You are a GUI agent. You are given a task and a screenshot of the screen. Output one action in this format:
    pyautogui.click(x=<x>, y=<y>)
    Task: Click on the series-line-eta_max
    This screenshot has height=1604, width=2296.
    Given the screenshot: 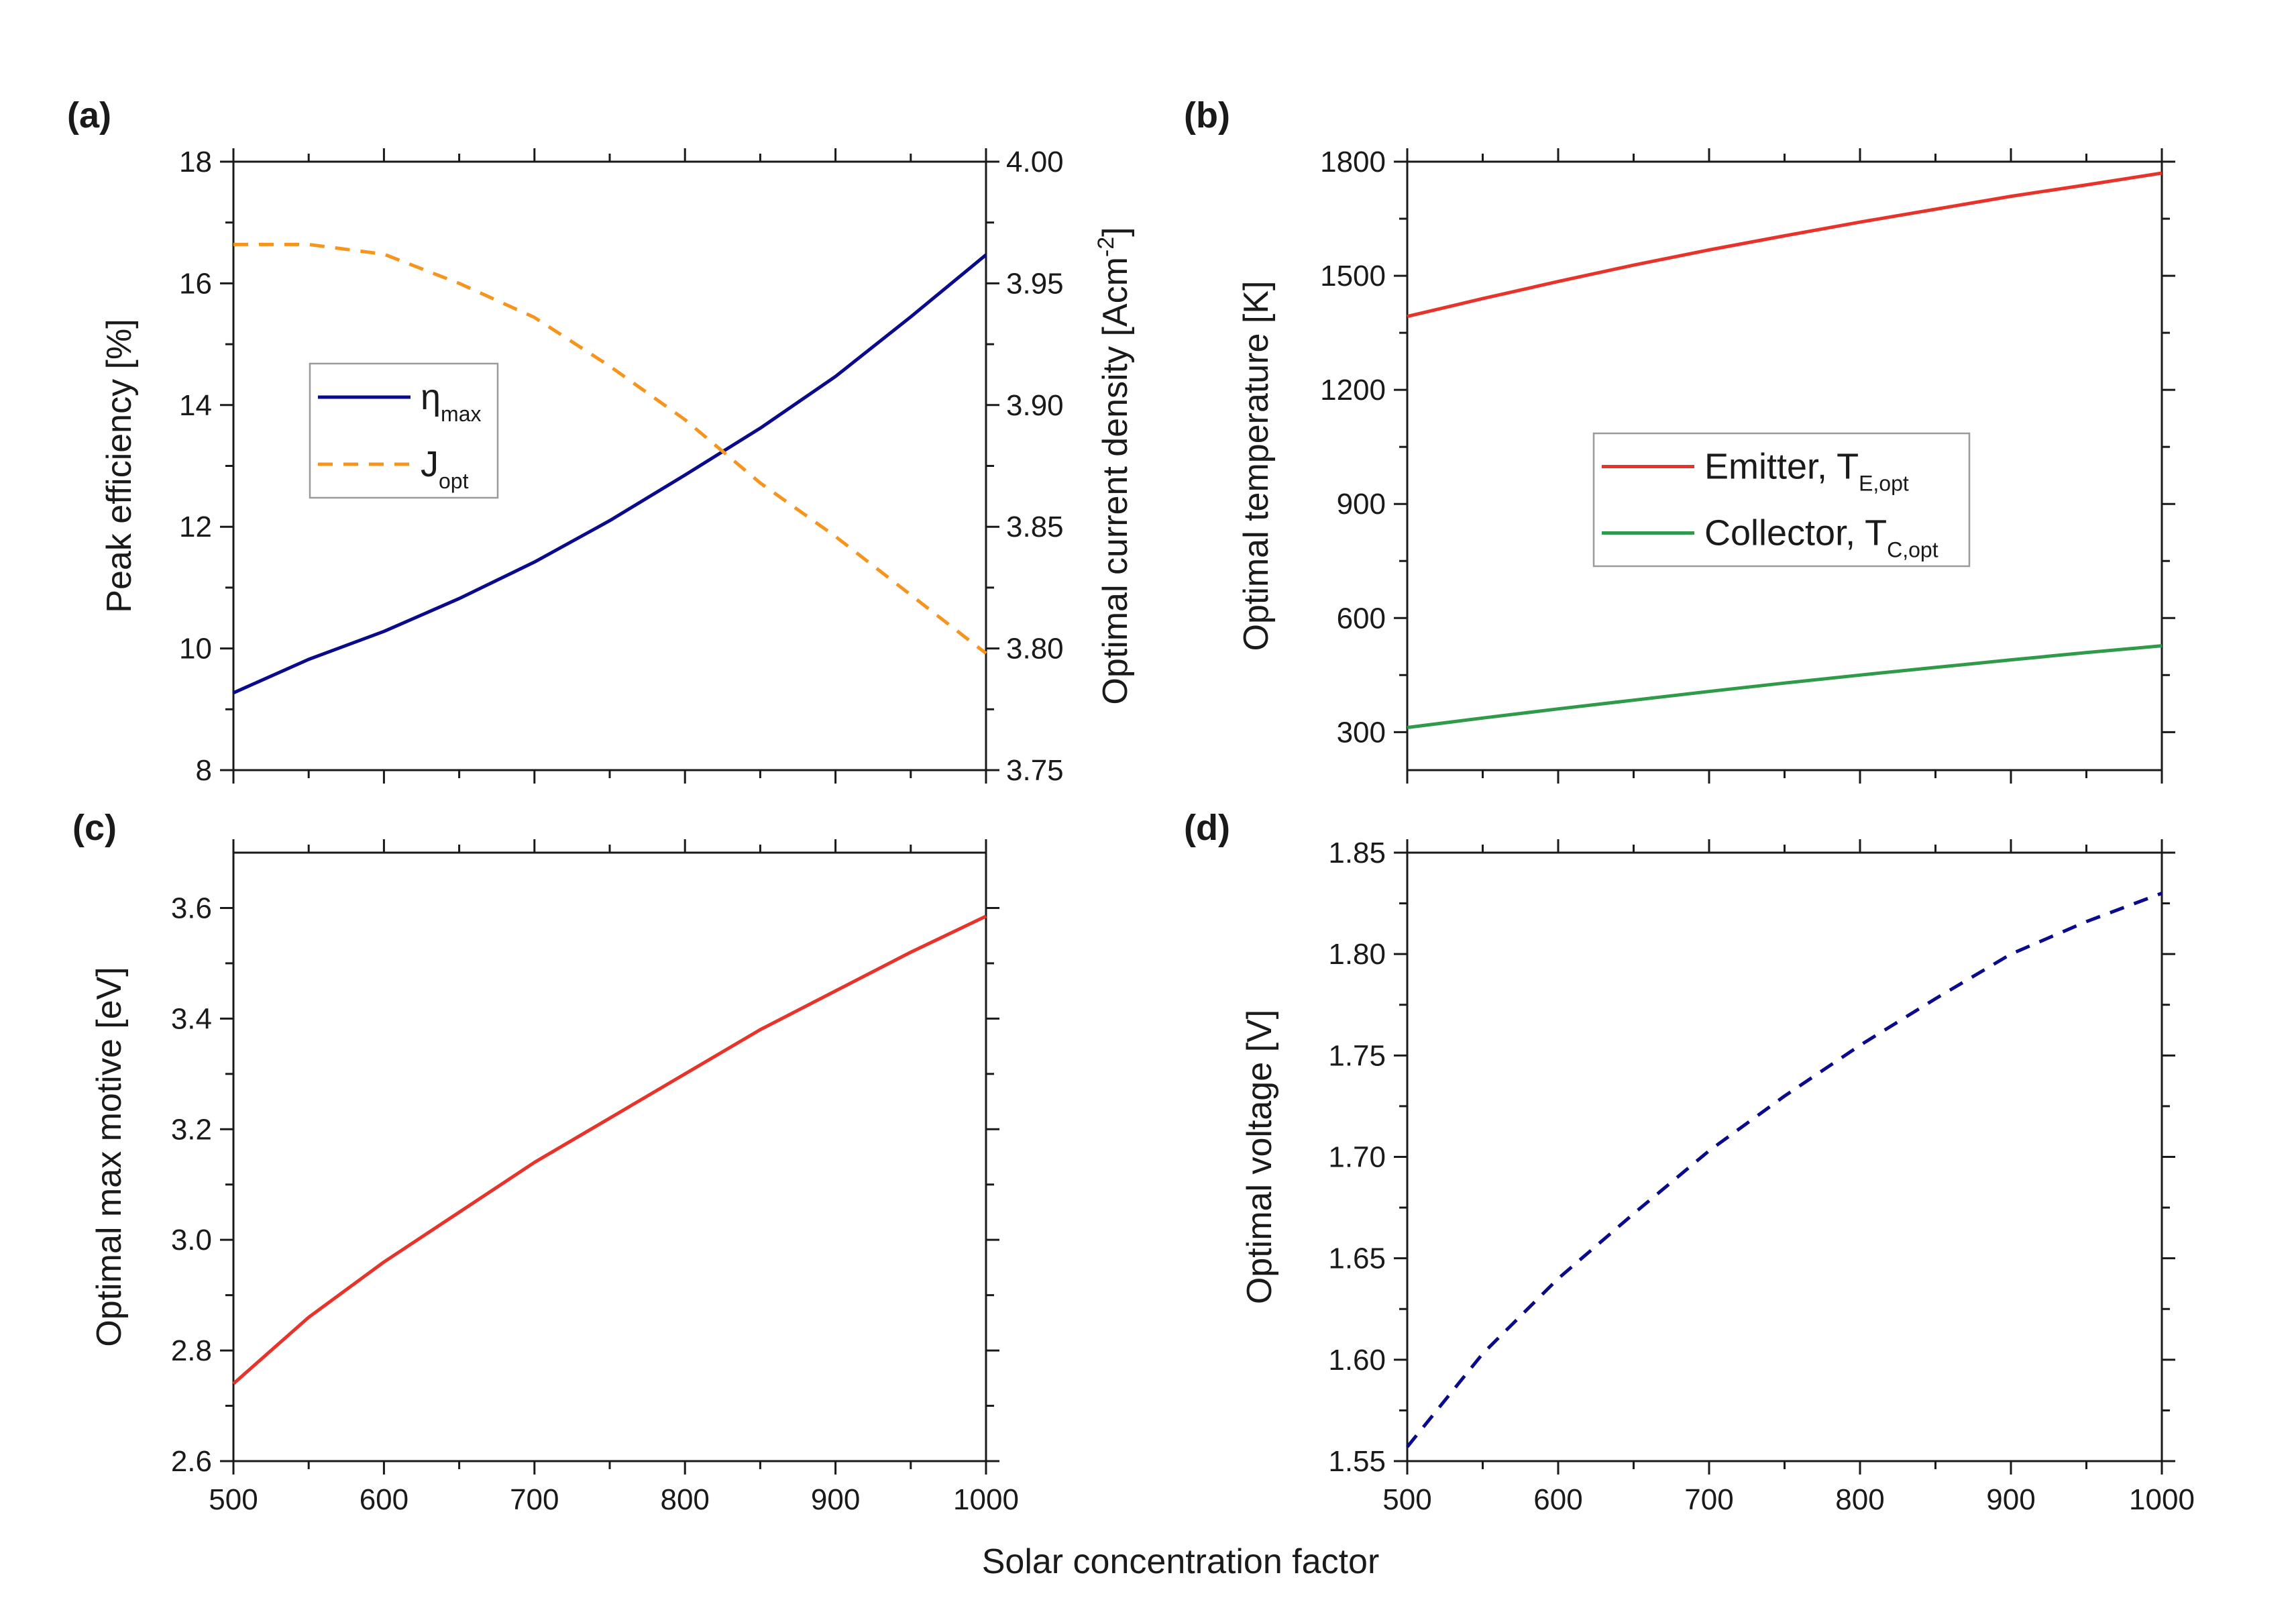 What is the action you would take?
    pyautogui.click(x=609, y=474)
    